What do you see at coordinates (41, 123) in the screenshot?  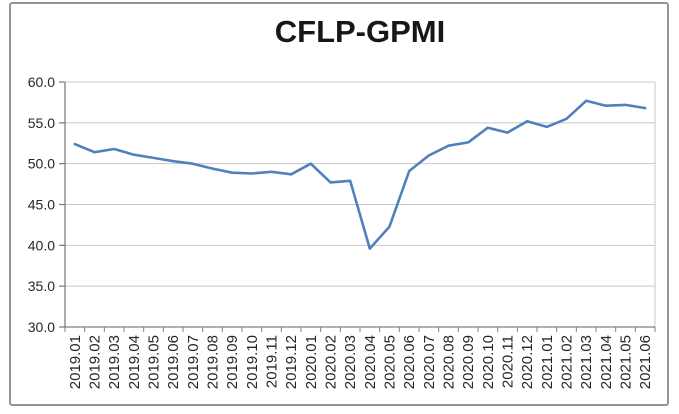 I see `y-tick-label: 55.0` at bounding box center [41, 123].